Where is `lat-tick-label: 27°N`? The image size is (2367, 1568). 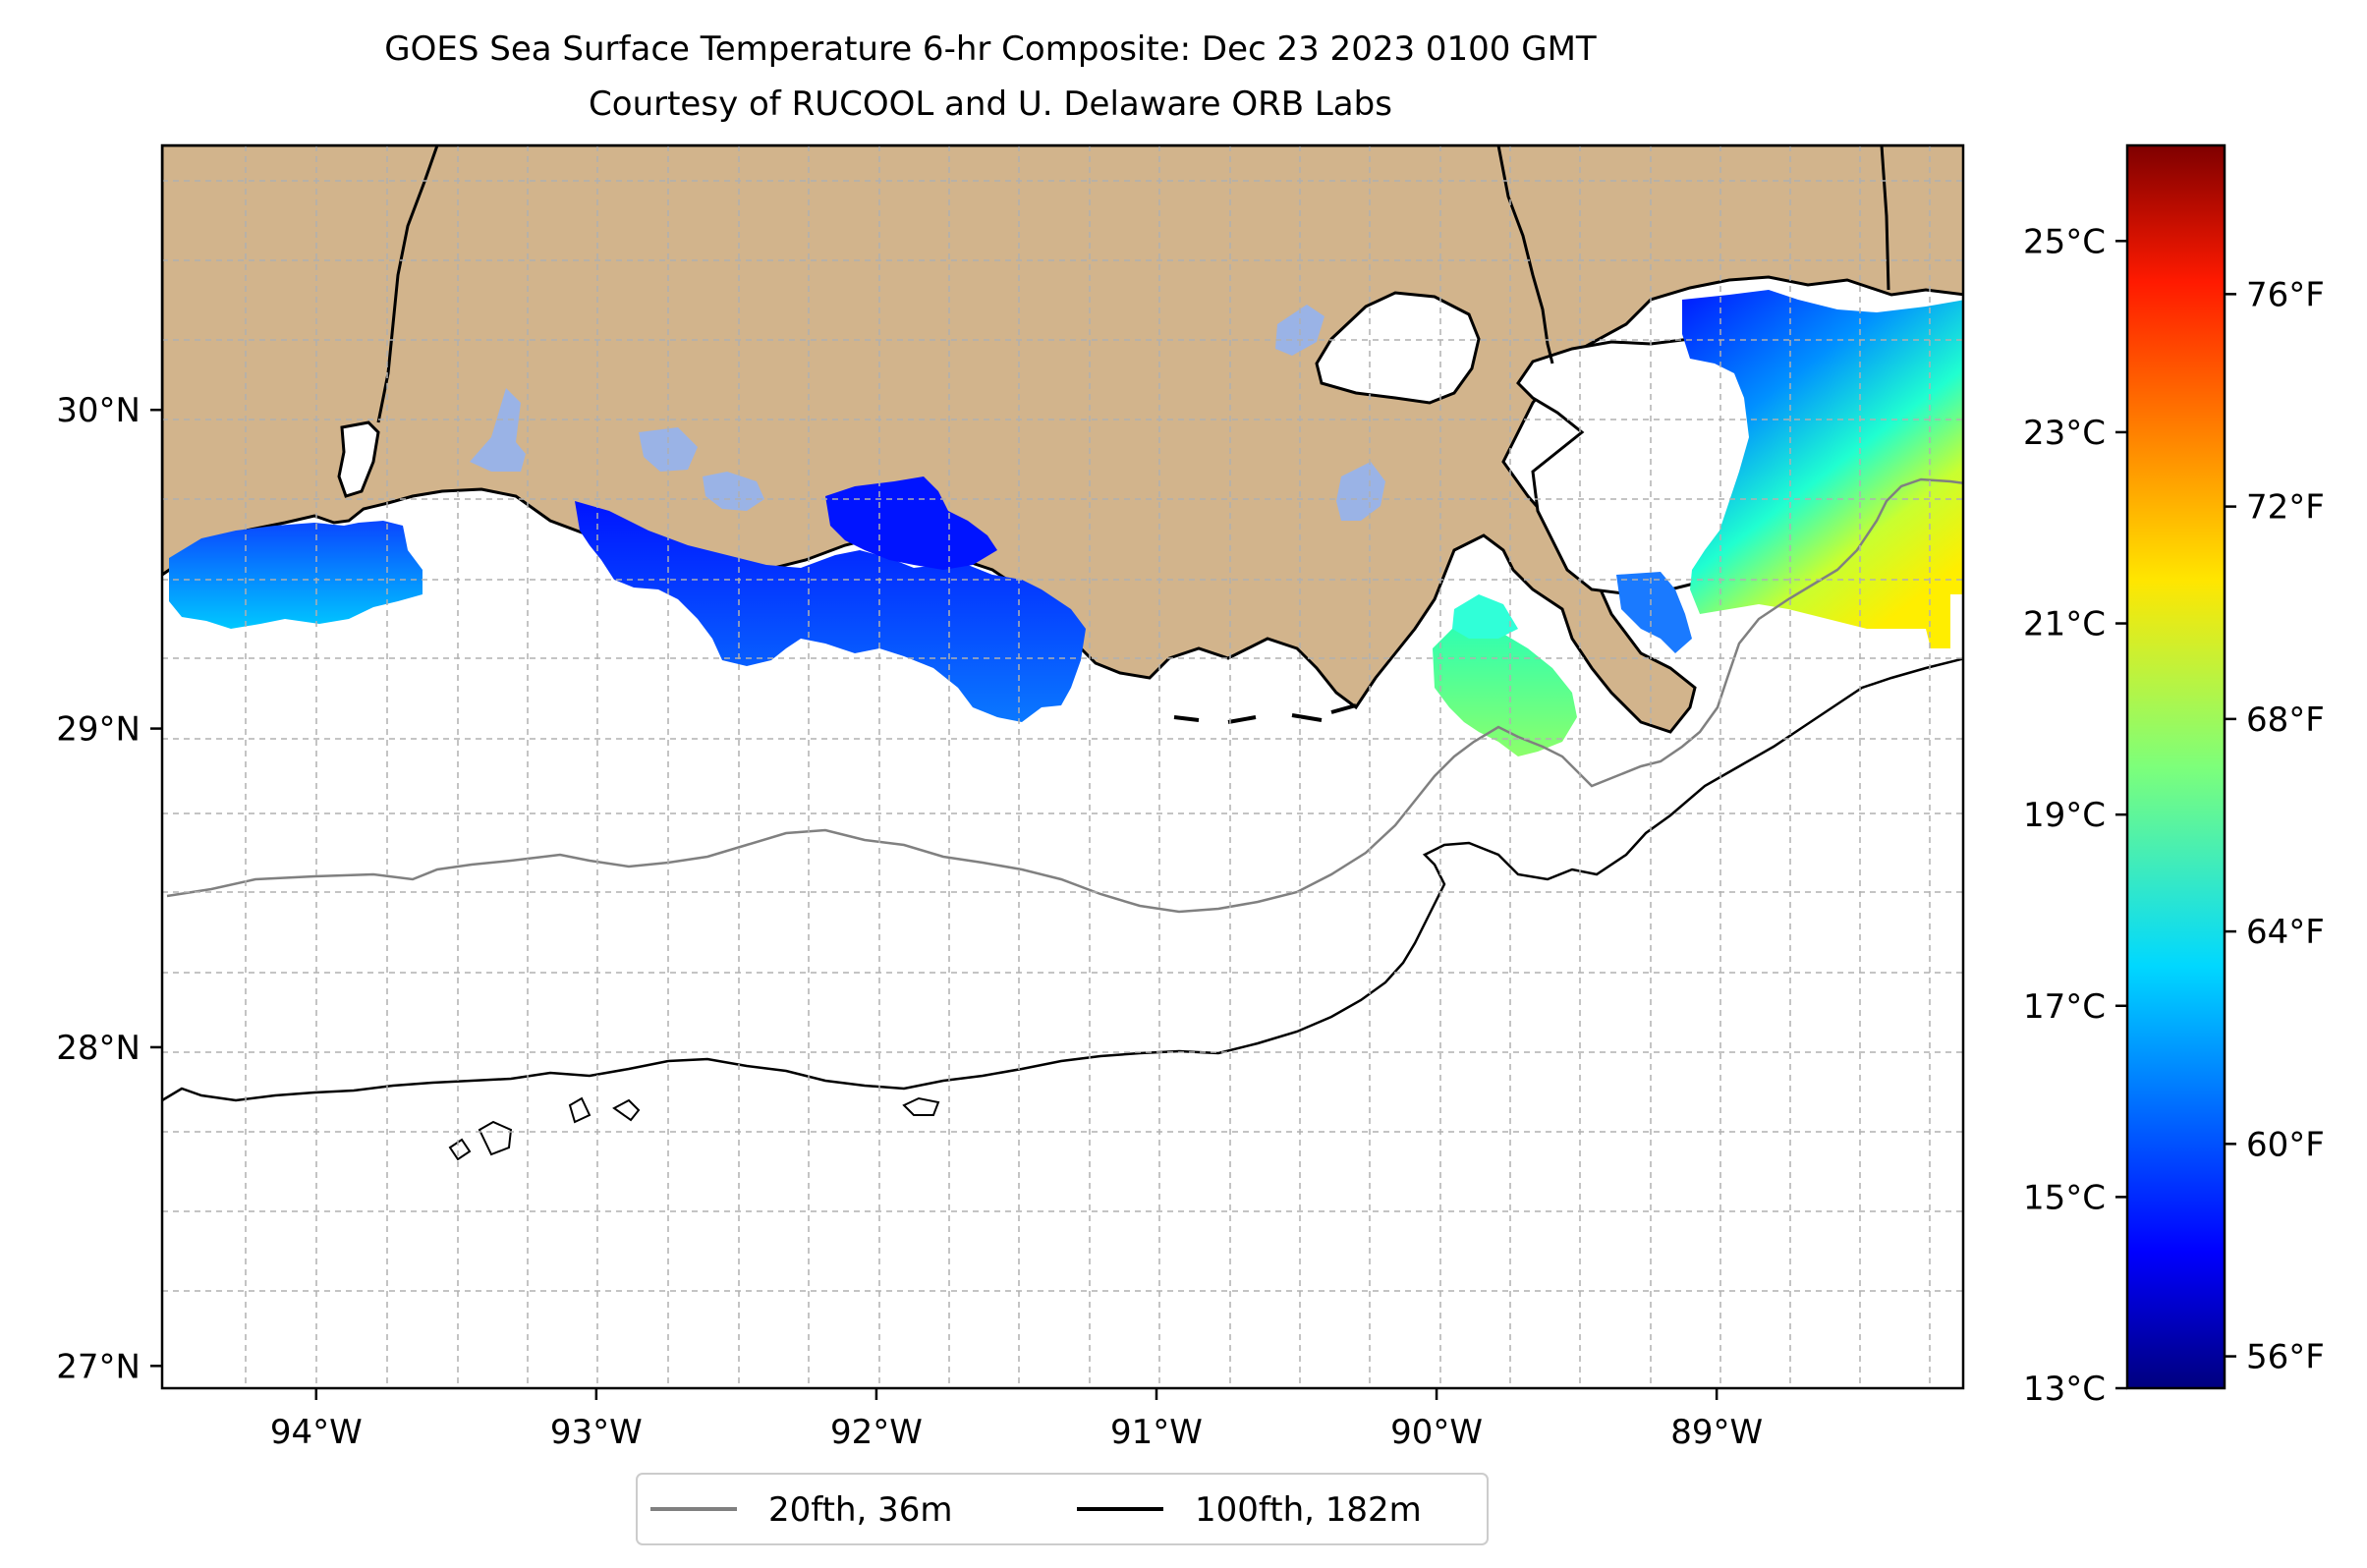 lat-tick-label: 27°N is located at coordinates (98, 1366).